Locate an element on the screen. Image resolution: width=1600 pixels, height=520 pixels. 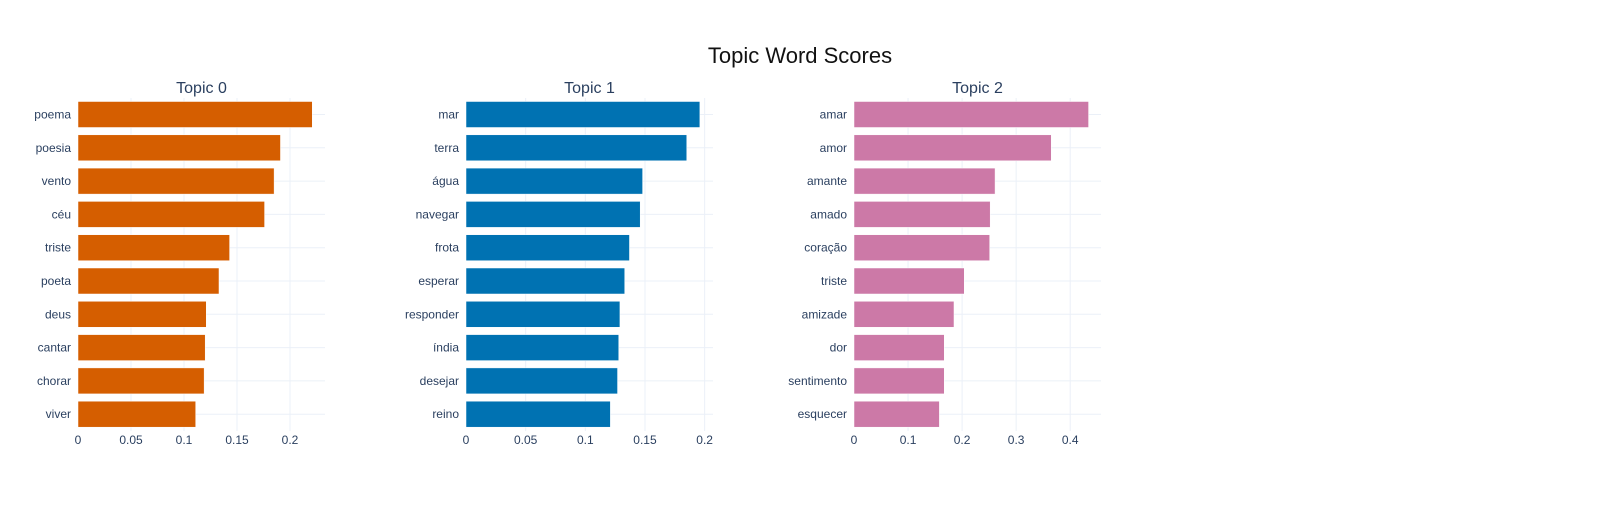
category-label: esperar is located at coordinates (438, 281).